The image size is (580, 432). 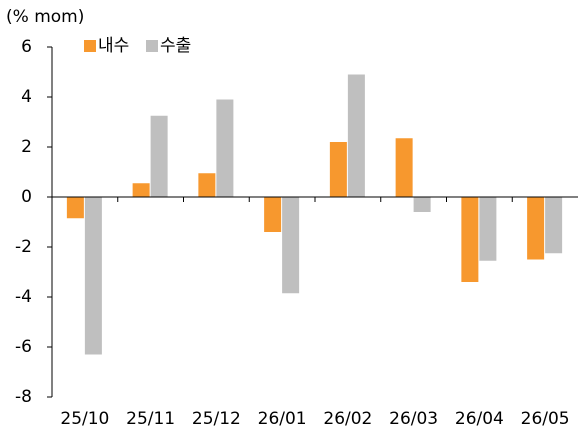 I want to click on x-tick-label: 26/04, so click(x=479, y=419).